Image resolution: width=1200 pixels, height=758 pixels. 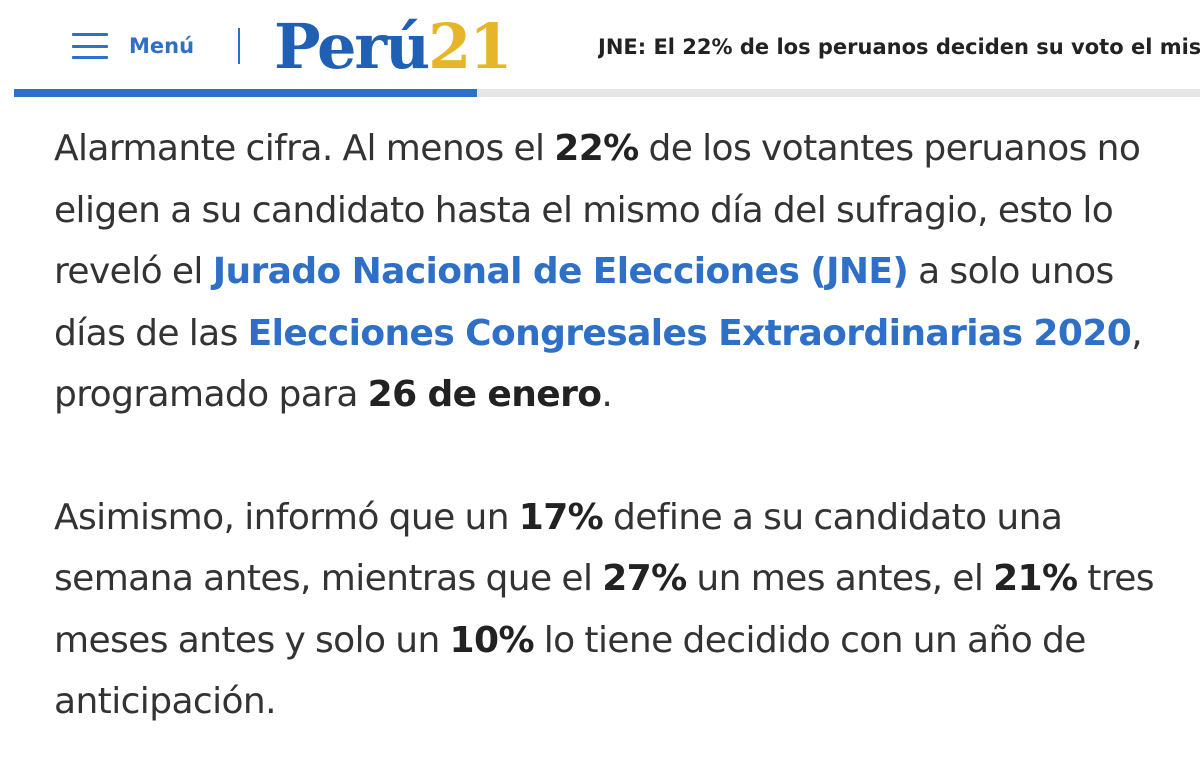 What do you see at coordinates (561, 517) in the screenshot?
I see `bold-stat: 17%` at bounding box center [561, 517].